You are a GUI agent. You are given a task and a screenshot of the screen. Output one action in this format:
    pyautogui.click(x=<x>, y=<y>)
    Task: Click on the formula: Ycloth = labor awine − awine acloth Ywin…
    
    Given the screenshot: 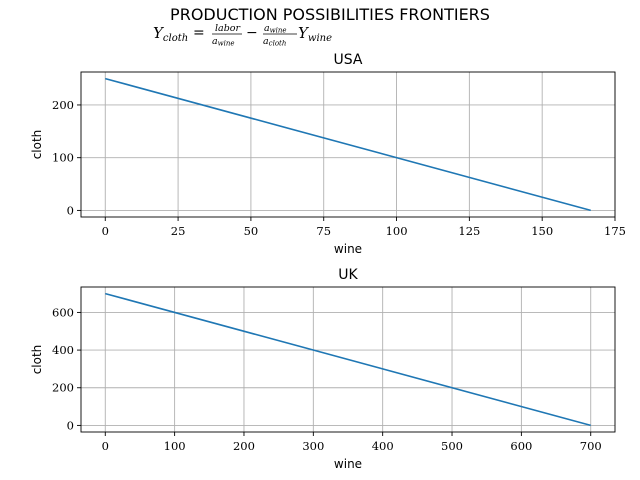 What is the action you would take?
    pyautogui.click(x=242, y=35)
    